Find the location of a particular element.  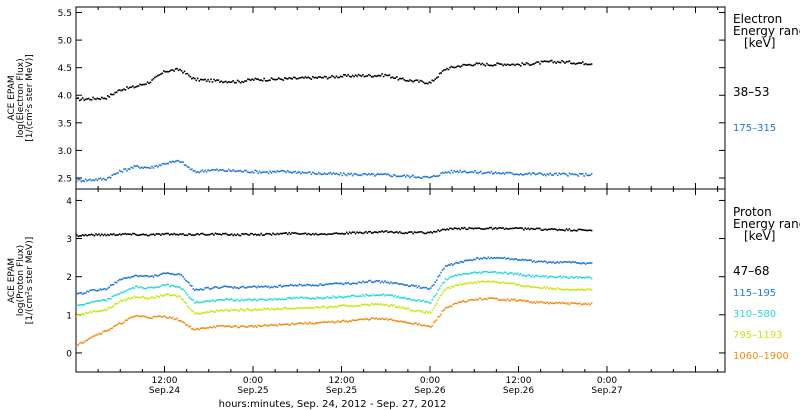

electron-ytick-label: 2.5 is located at coordinates (65, 179).